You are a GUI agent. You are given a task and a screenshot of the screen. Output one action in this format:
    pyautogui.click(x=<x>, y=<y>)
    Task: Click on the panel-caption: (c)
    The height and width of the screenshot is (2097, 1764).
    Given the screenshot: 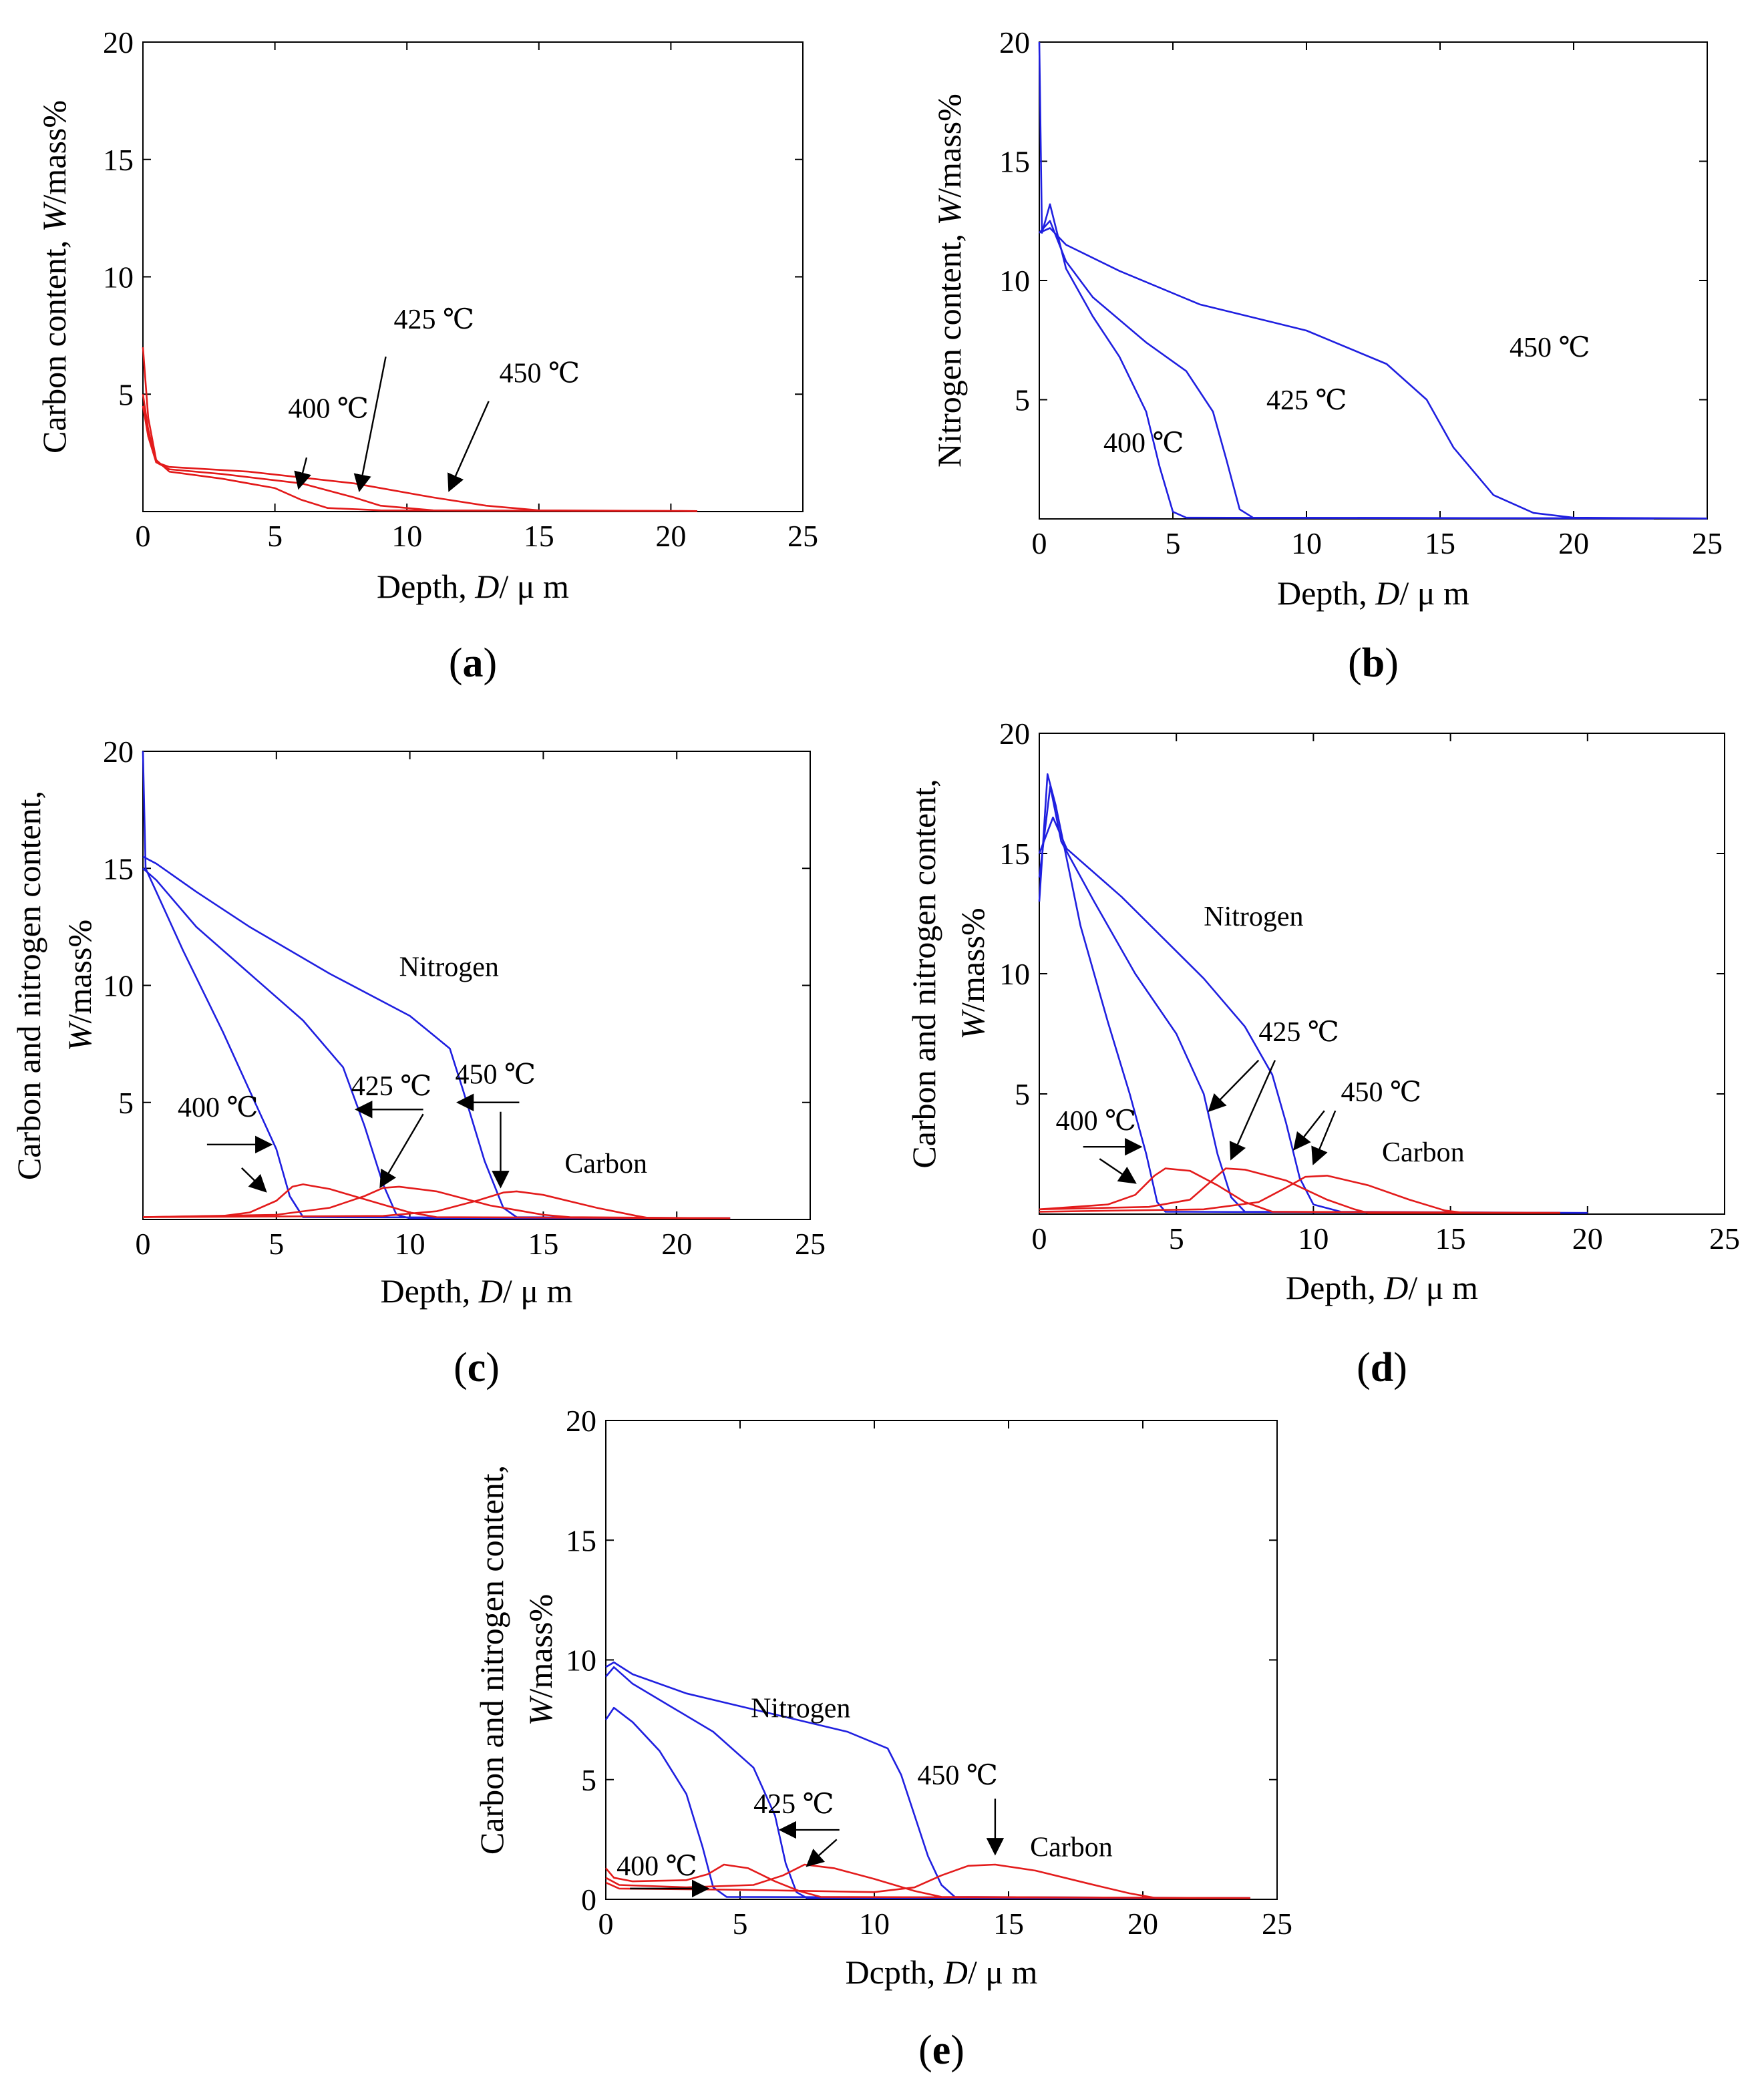 What is the action you would take?
    pyautogui.click(x=477, y=1367)
    